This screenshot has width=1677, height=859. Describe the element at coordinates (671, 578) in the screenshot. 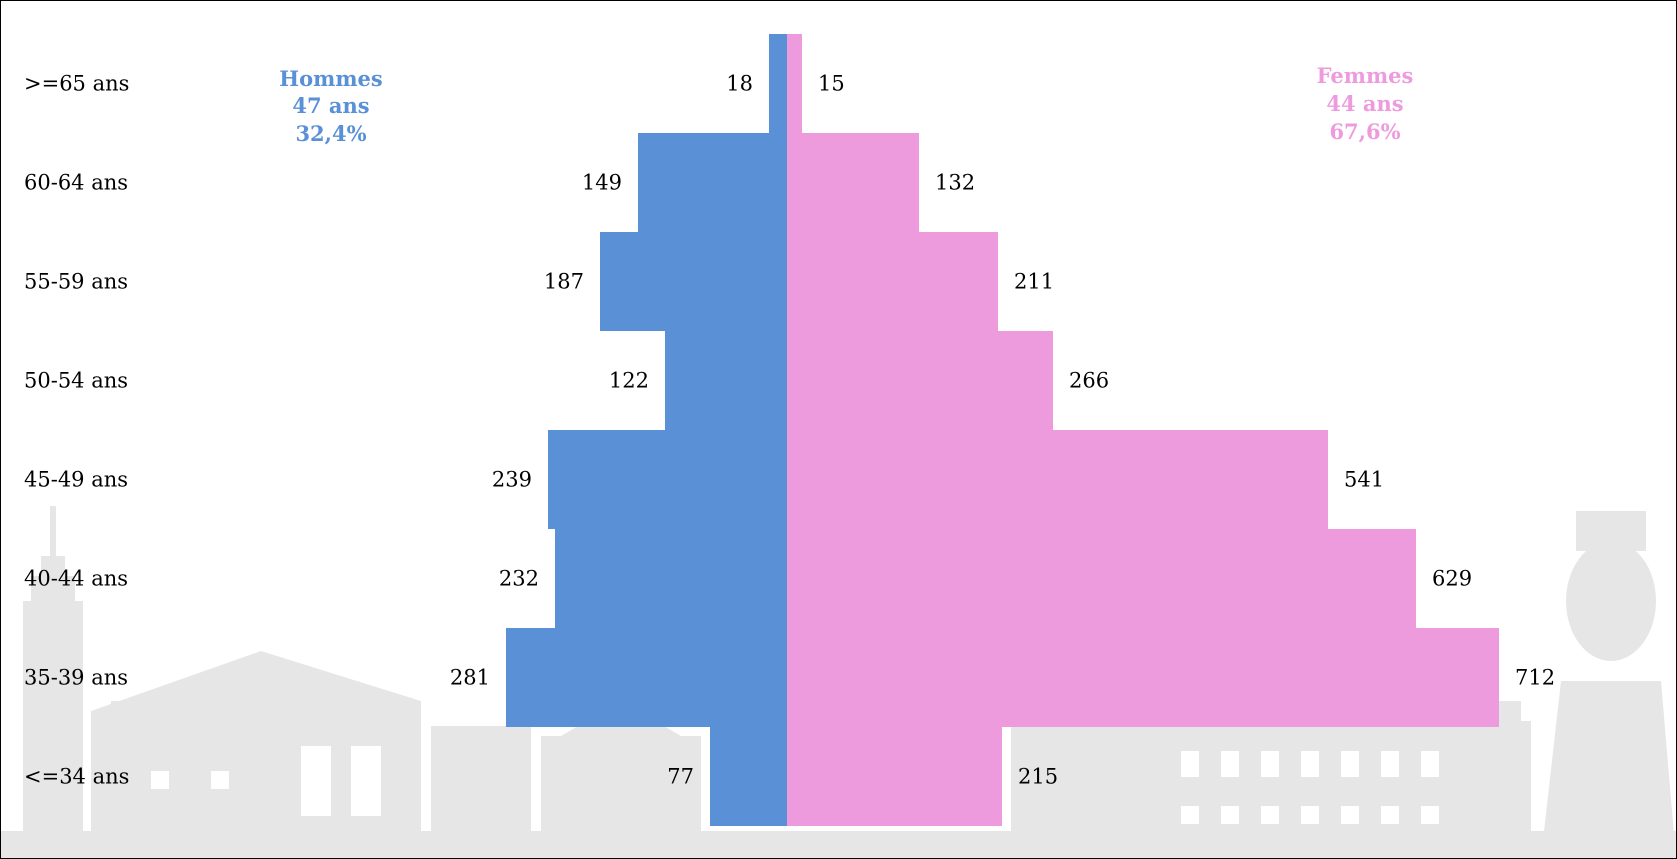

I see `bar-hommes-40-44-ans` at that location.